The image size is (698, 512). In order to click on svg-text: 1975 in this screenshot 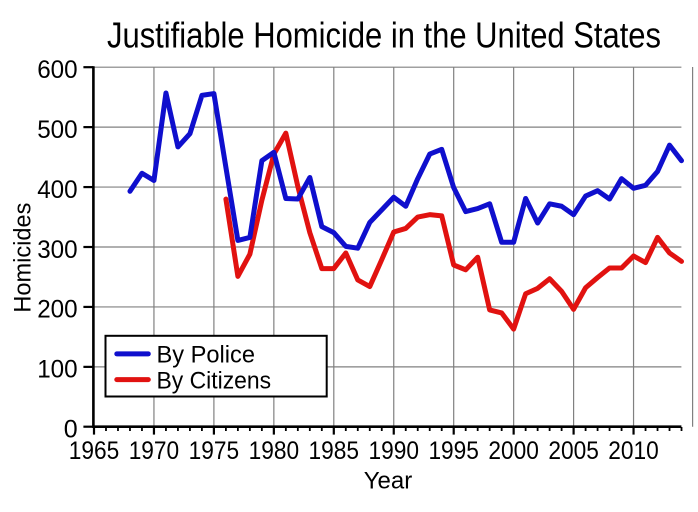, I will do `click(214, 451)`.